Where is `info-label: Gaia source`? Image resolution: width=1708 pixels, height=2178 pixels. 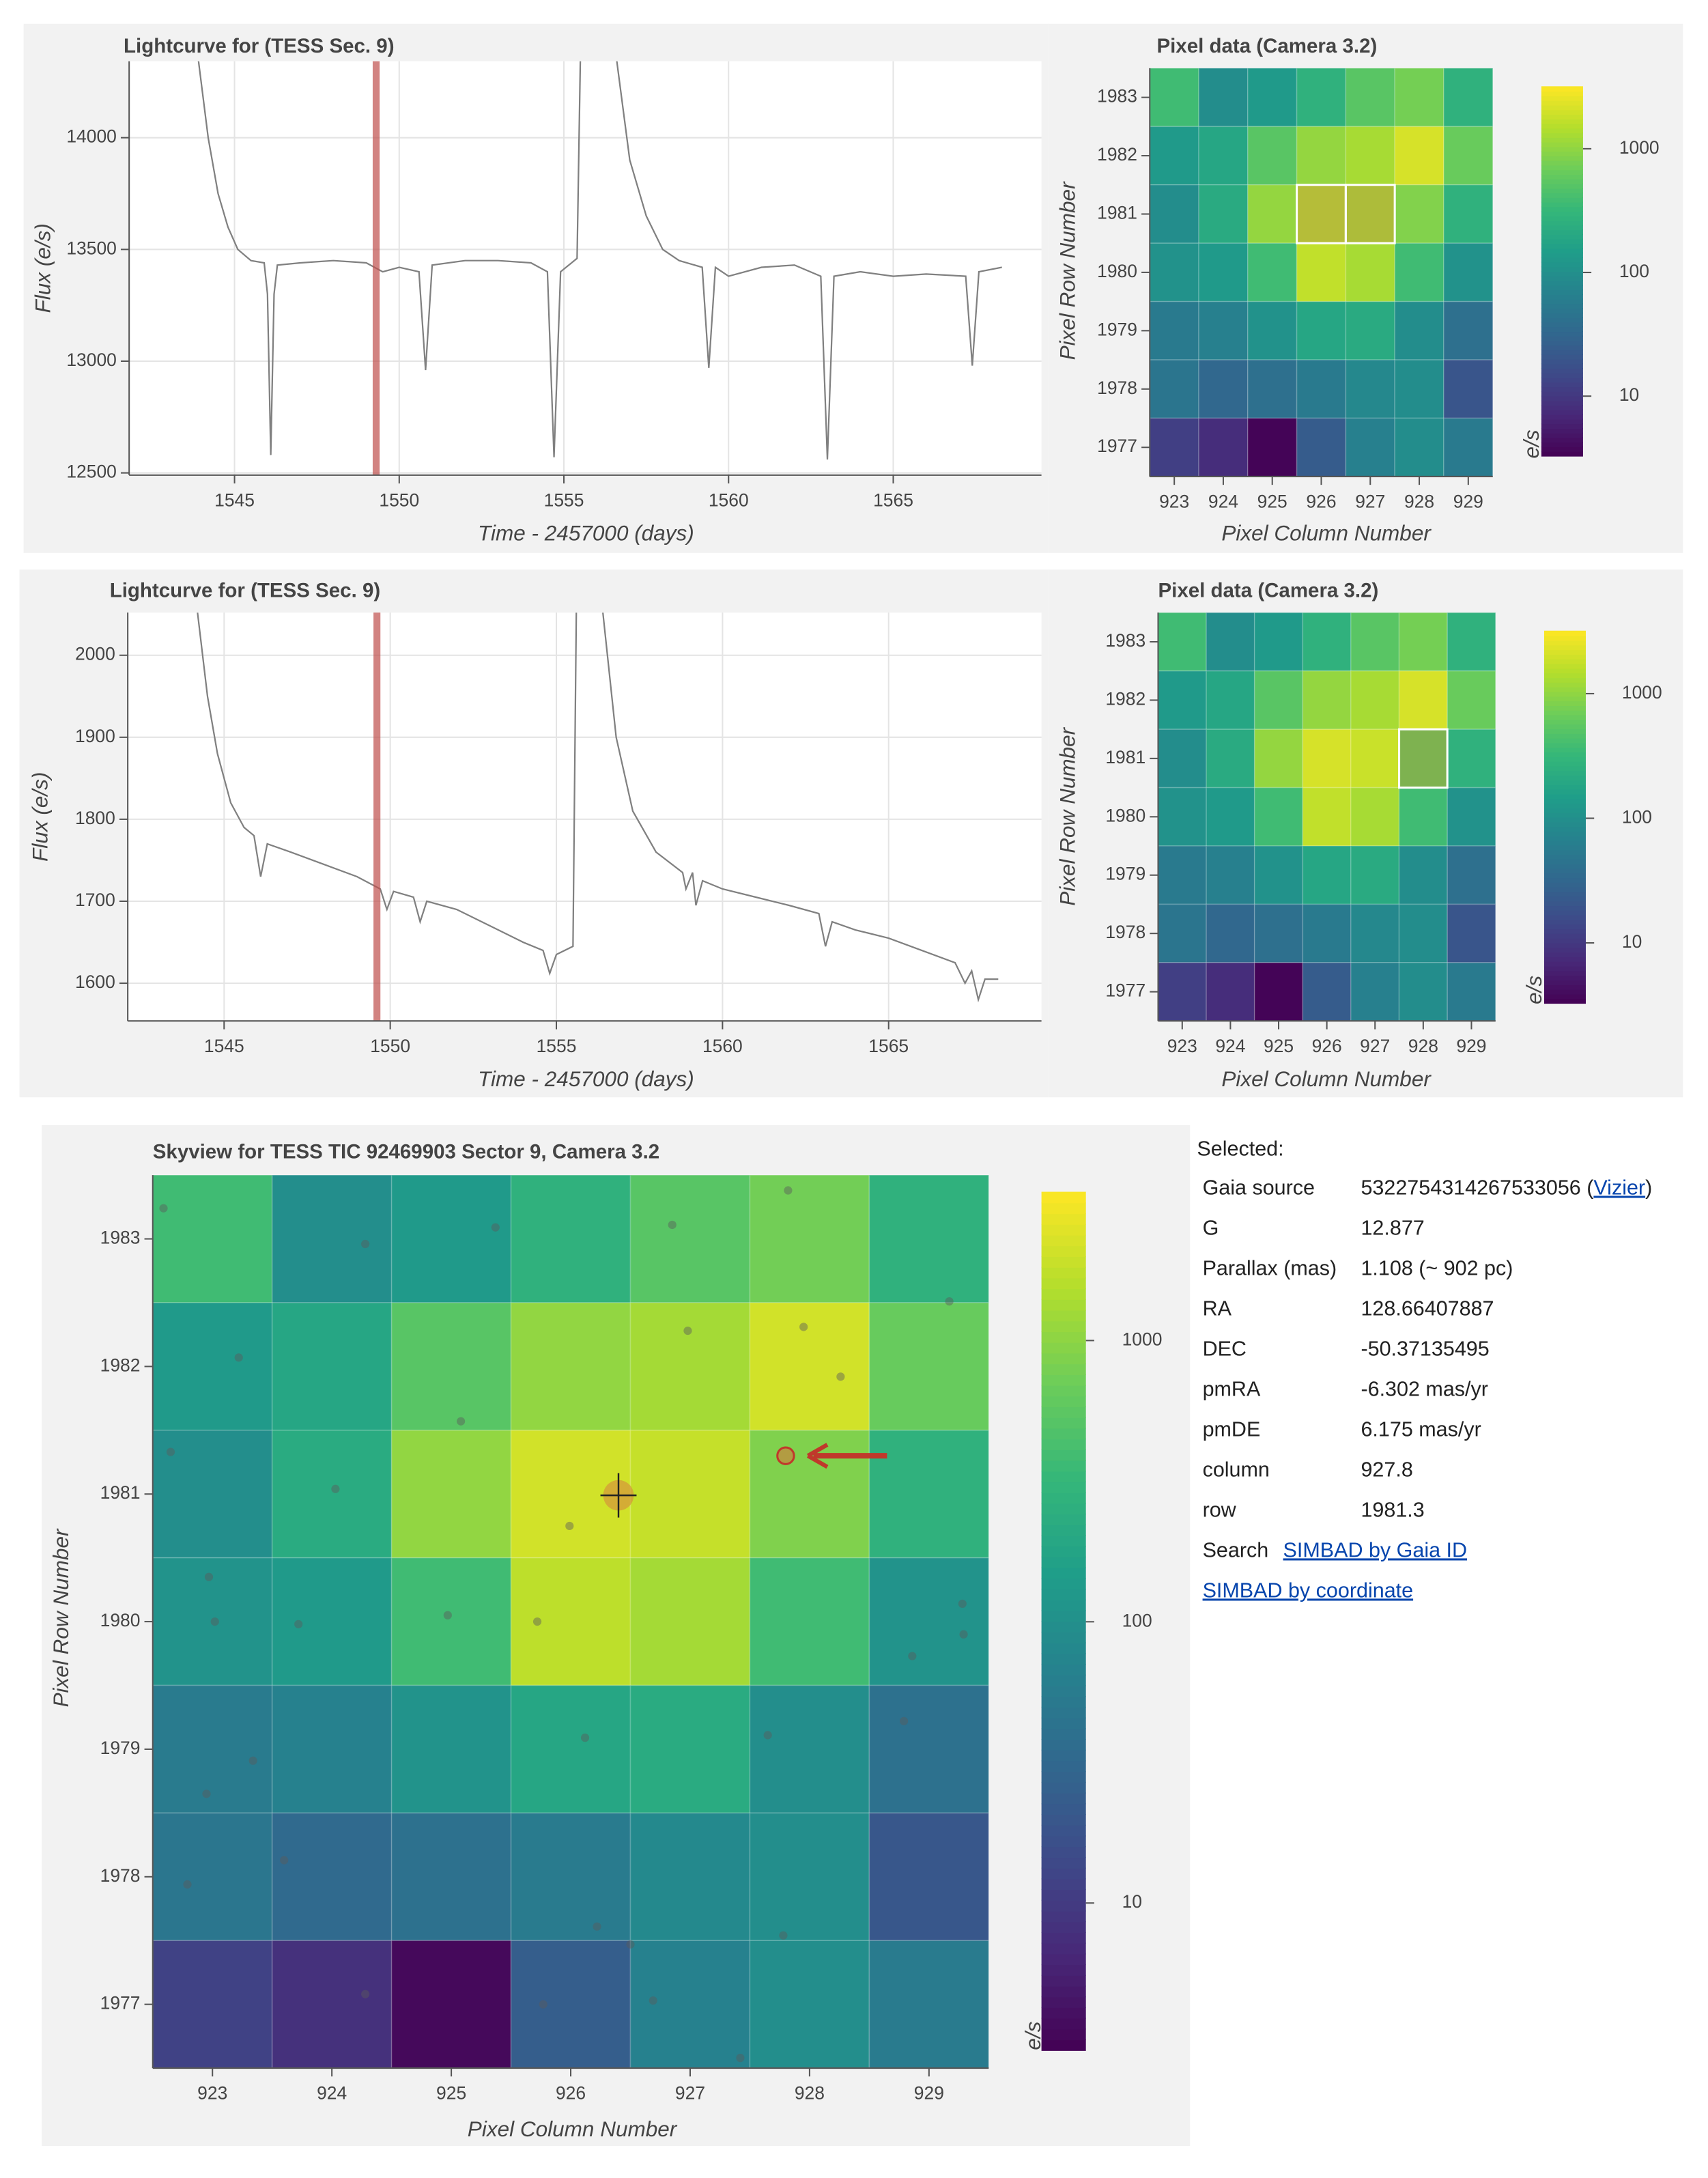
info-label: Gaia source is located at coordinates (1259, 1188).